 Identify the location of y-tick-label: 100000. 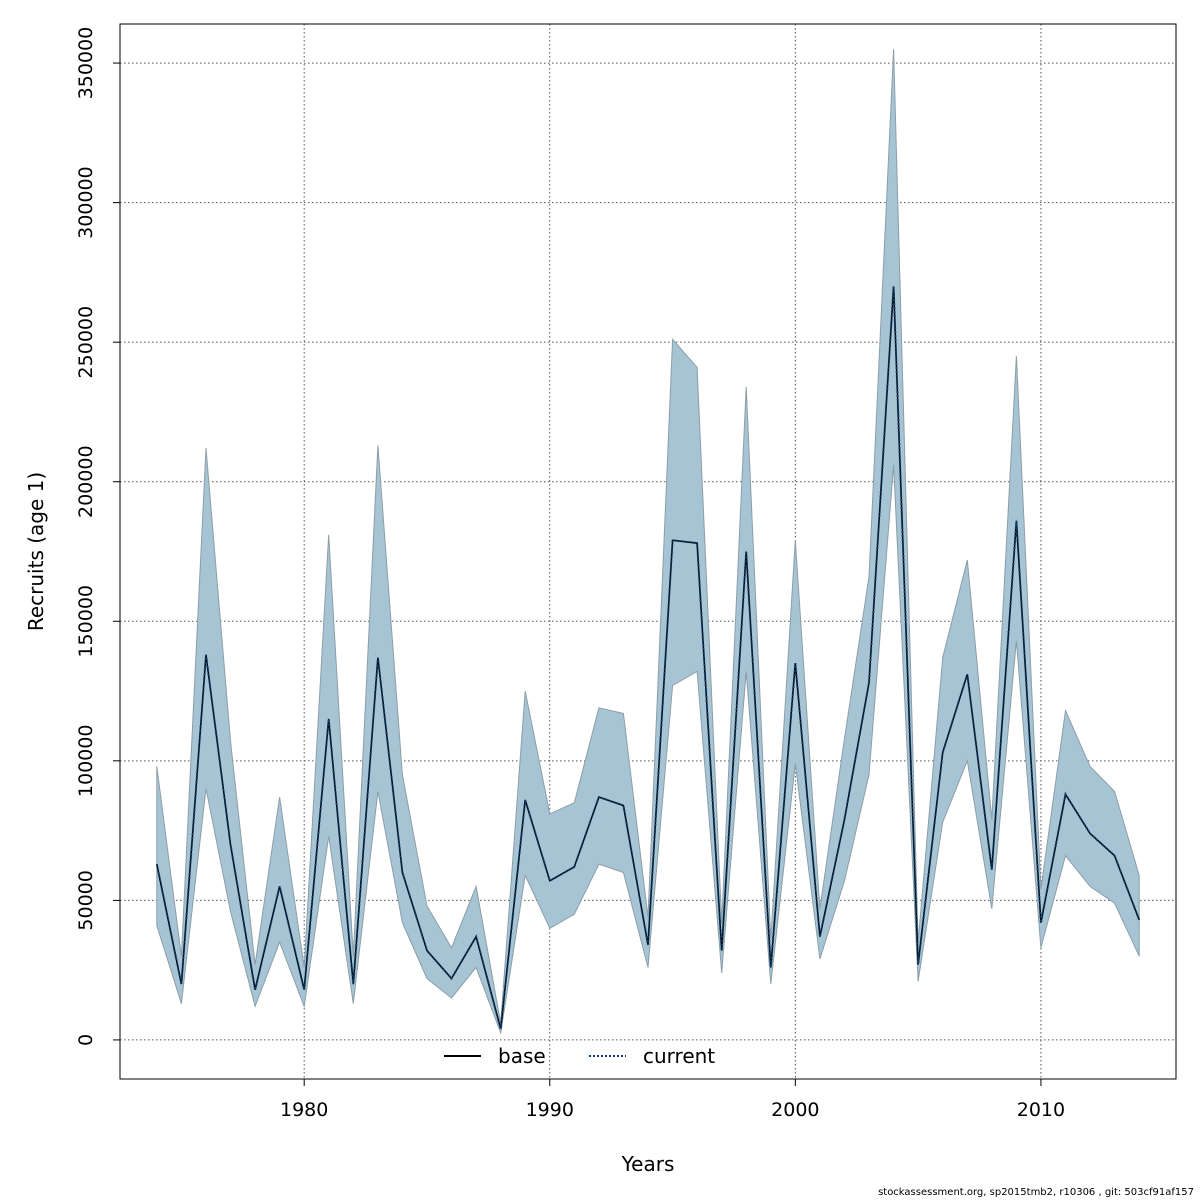
(86, 761).